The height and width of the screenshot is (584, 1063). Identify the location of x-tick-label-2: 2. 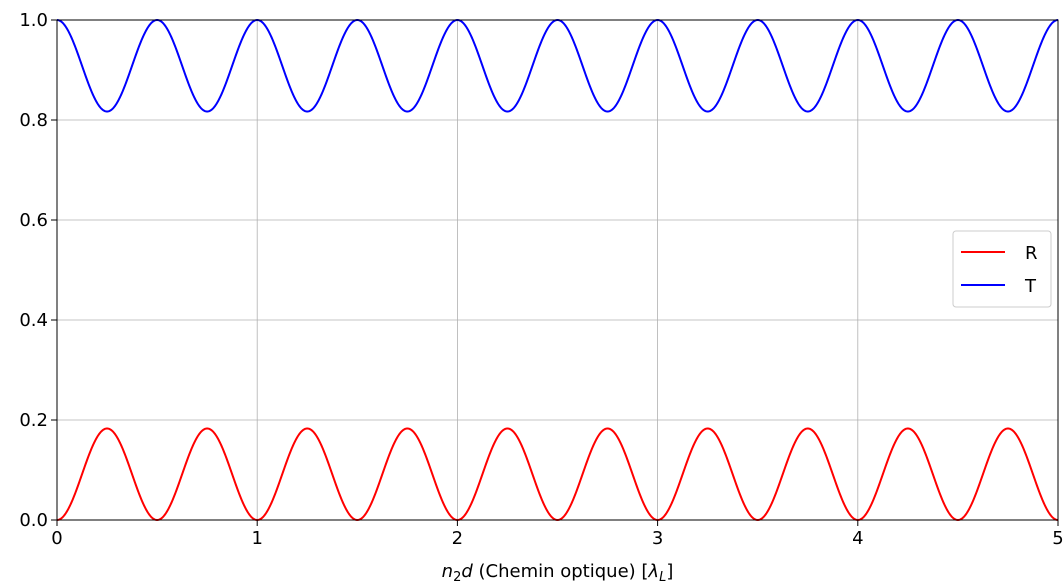
(457, 538).